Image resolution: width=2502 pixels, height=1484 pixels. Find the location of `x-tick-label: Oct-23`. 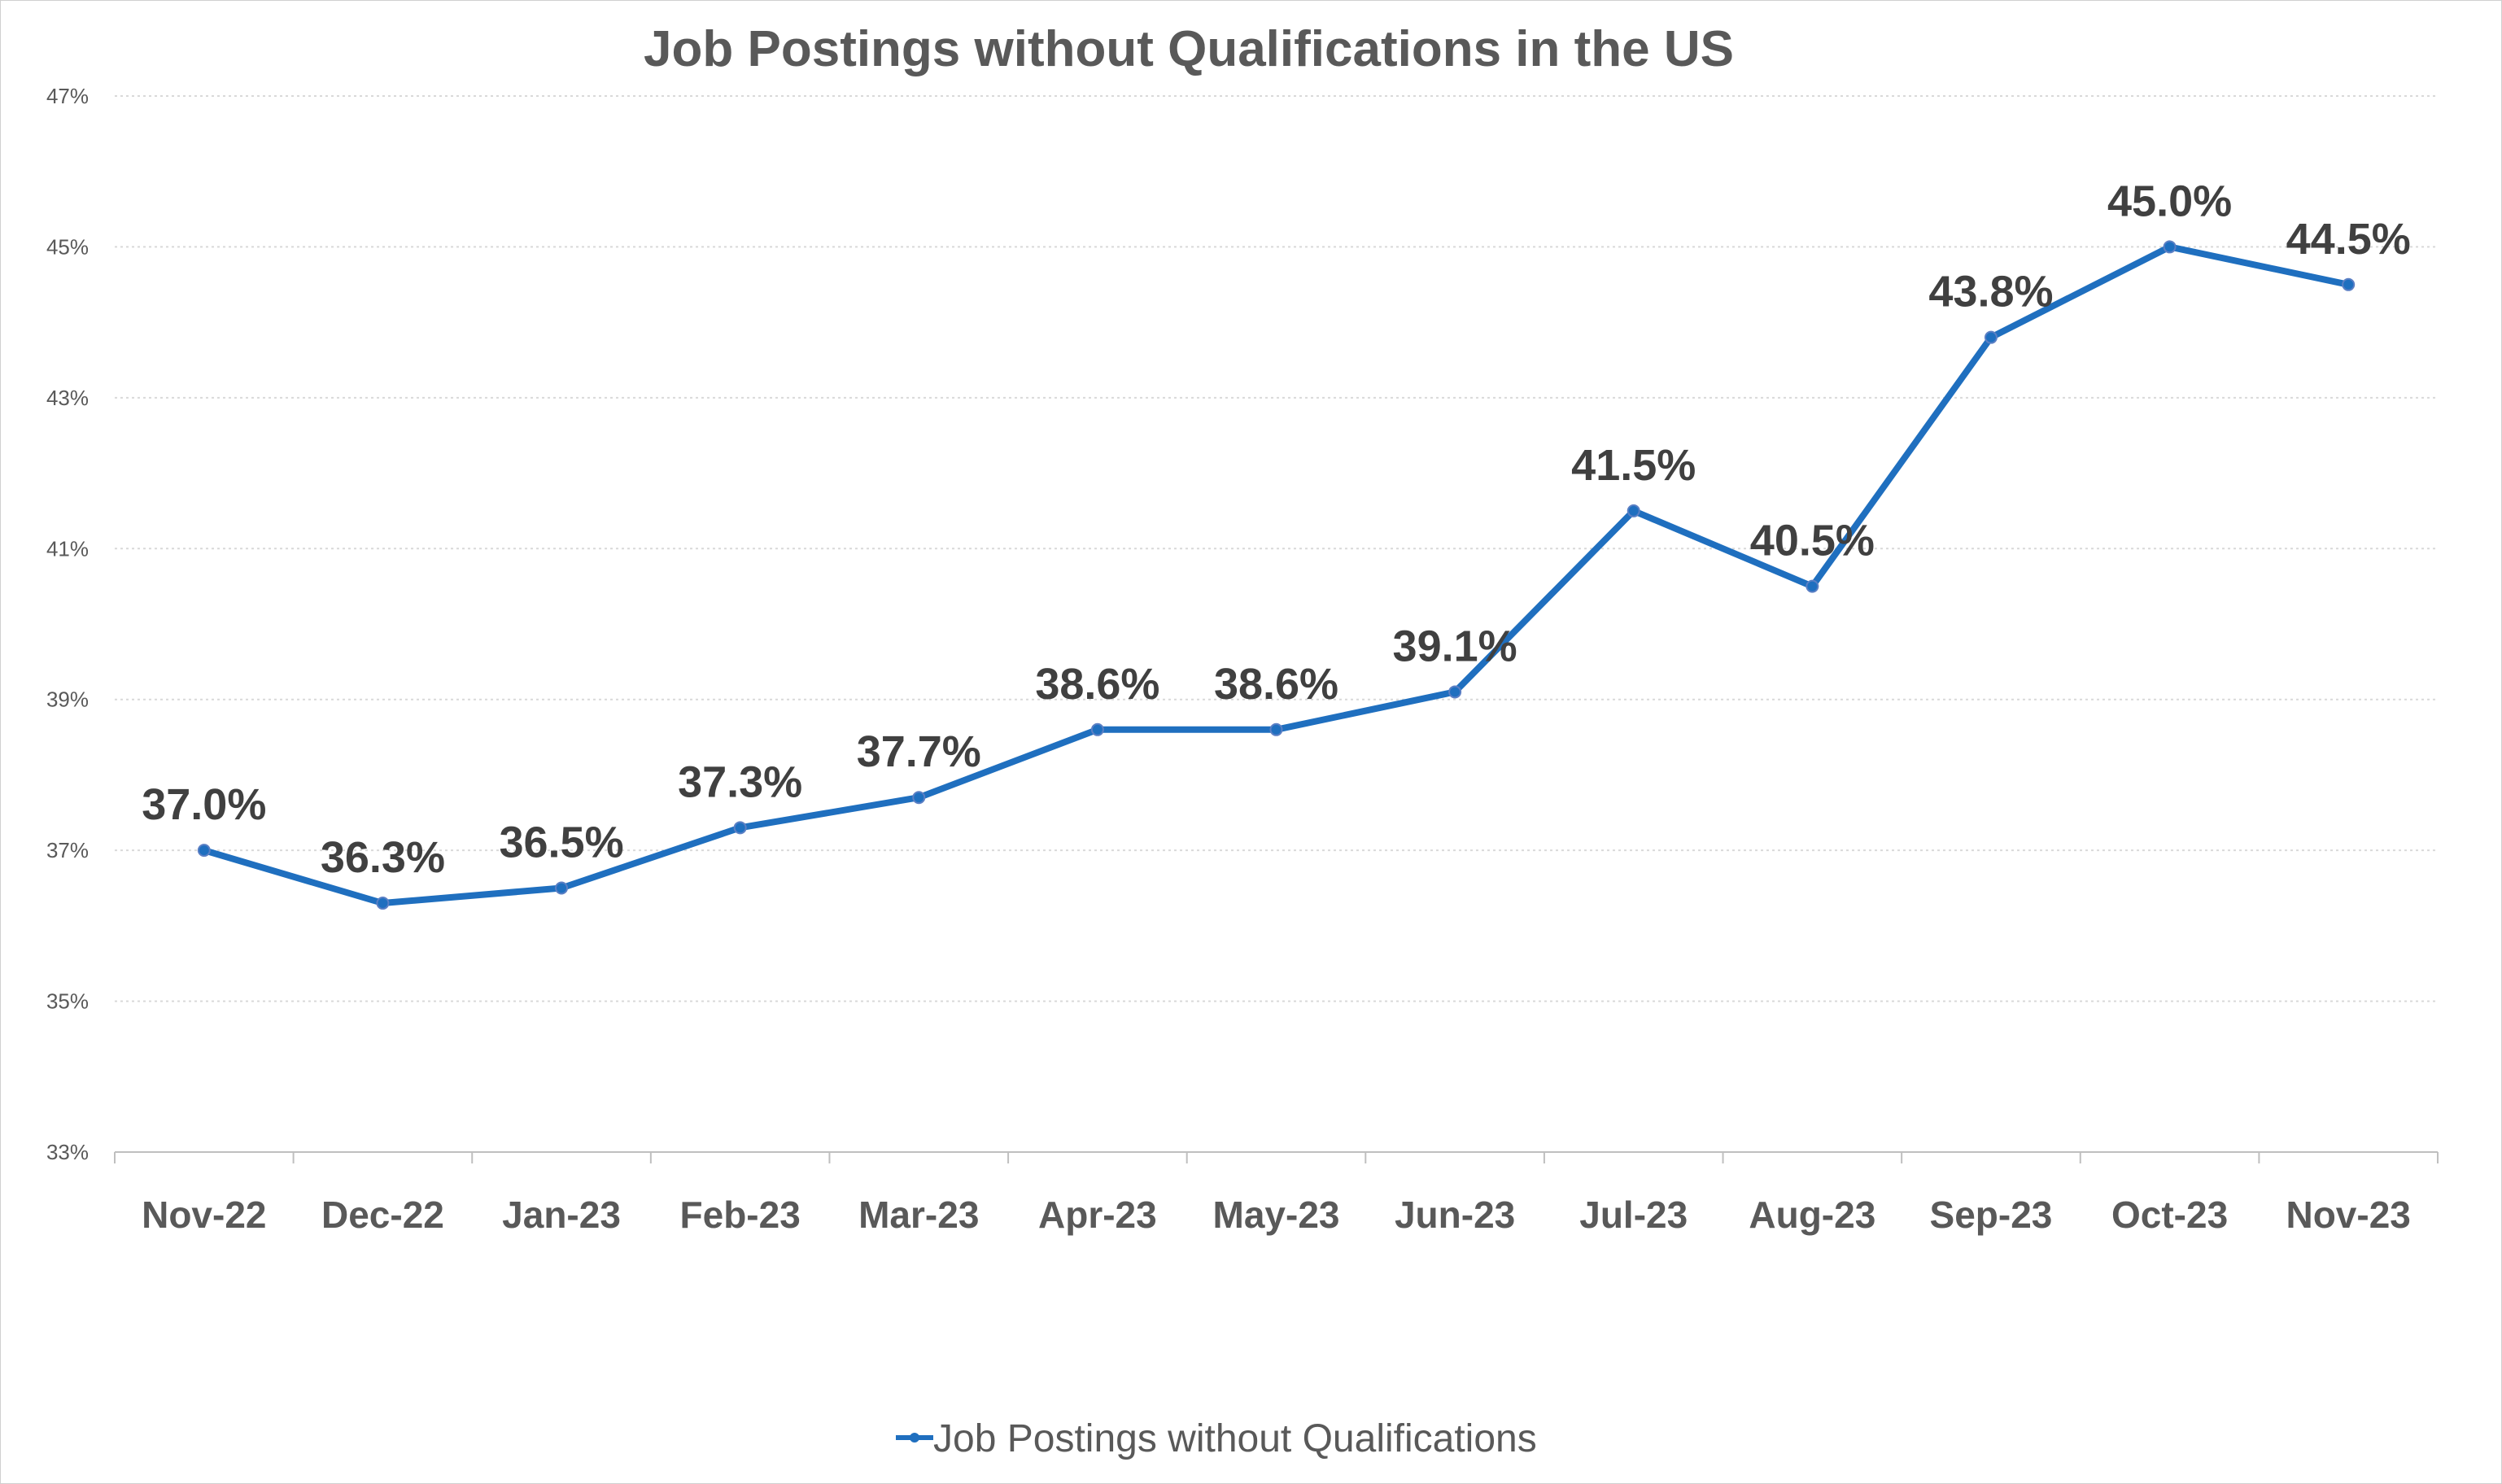

x-tick-label: Oct-23 is located at coordinates (2169, 1215).